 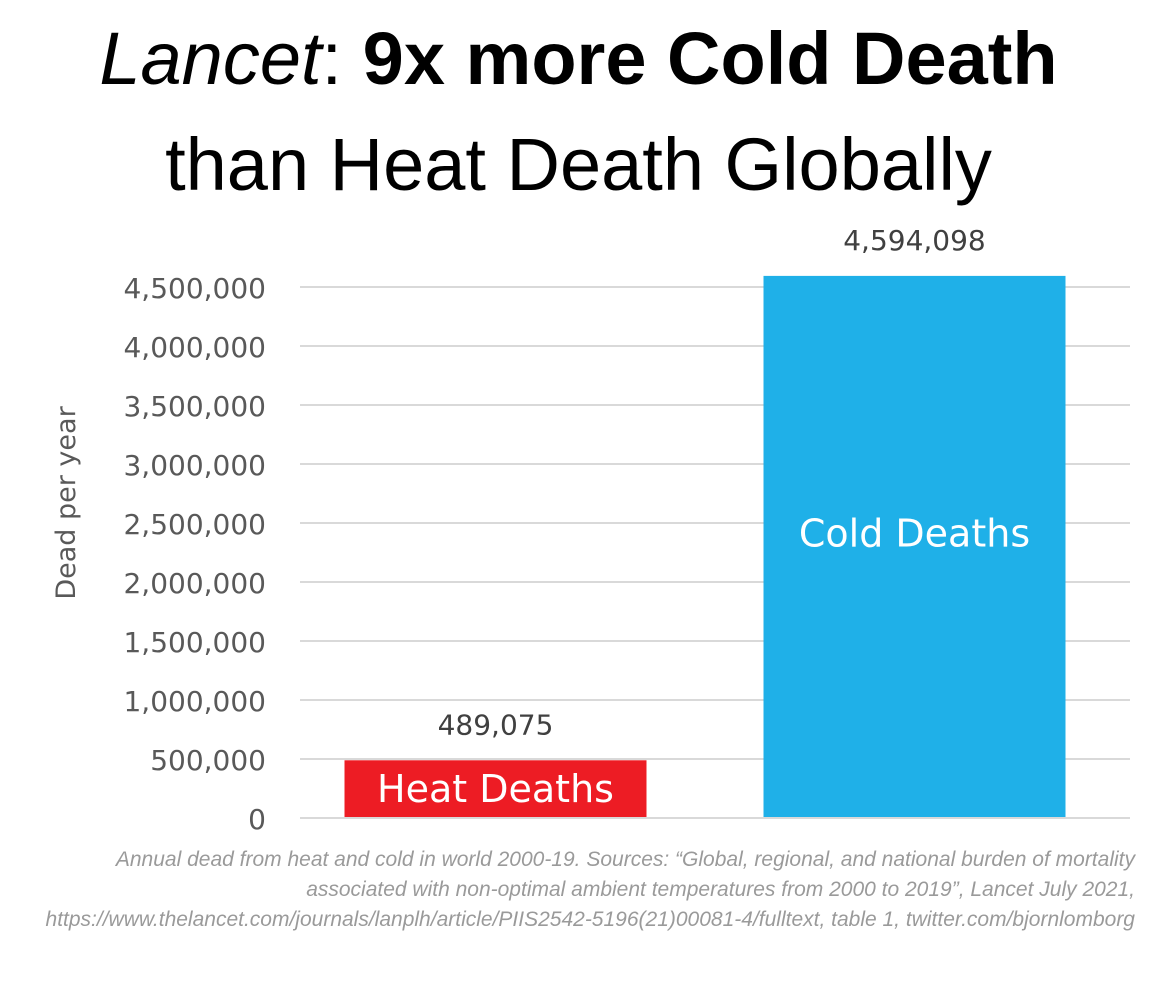 What do you see at coordinates (194, 347) in the screenshot?
I see `y-tick-label: 4,000,000` at bounding box center [194, 347].